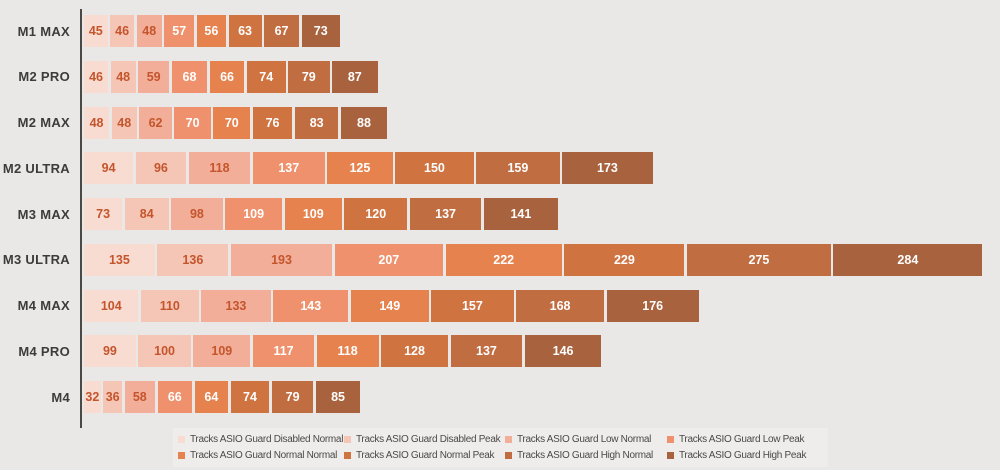 This screenshot has width=1000, height=470. I want to click on bar-segments: 135 136 193 207 222 229 275 284, so click(533, 259).